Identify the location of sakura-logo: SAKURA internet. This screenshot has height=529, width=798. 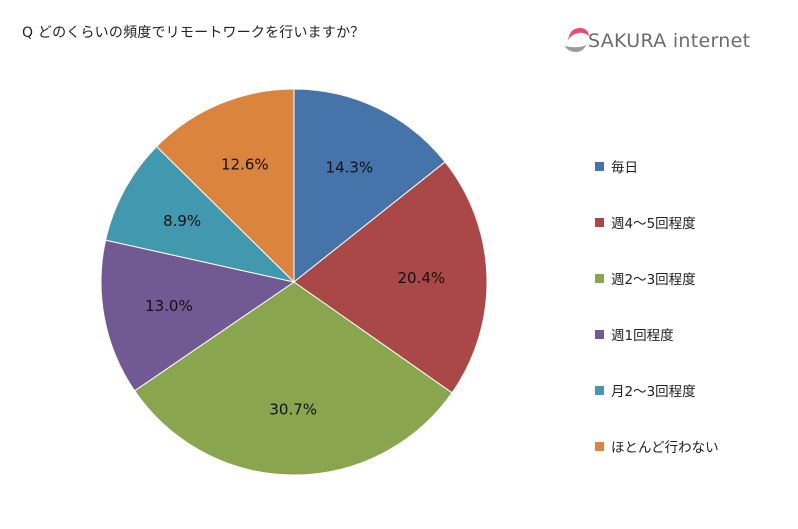
(672, 40).